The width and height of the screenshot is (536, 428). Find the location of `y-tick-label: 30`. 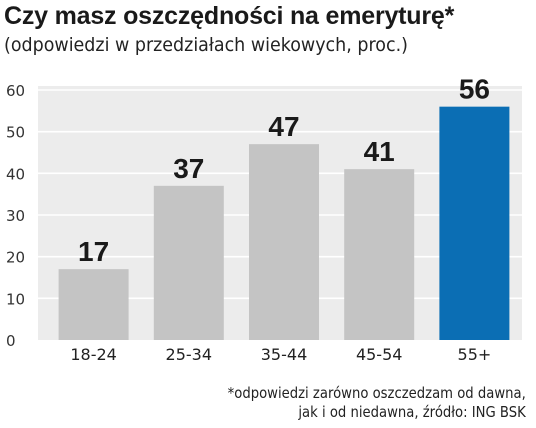

y-tick-label: 30 is located at coordinates (15, 216).